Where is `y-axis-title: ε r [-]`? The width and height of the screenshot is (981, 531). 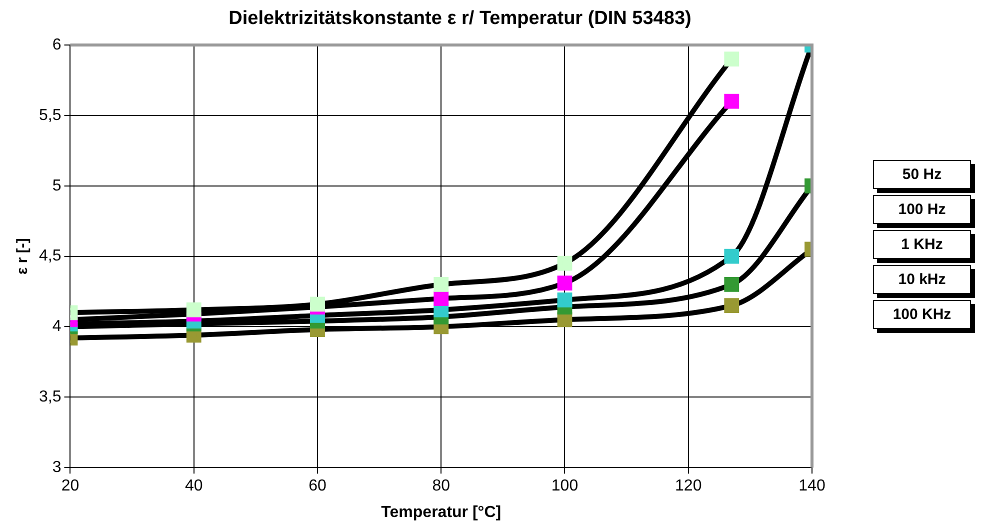 y-axis-title: ε r [-] is located at coordinates (23, 256).